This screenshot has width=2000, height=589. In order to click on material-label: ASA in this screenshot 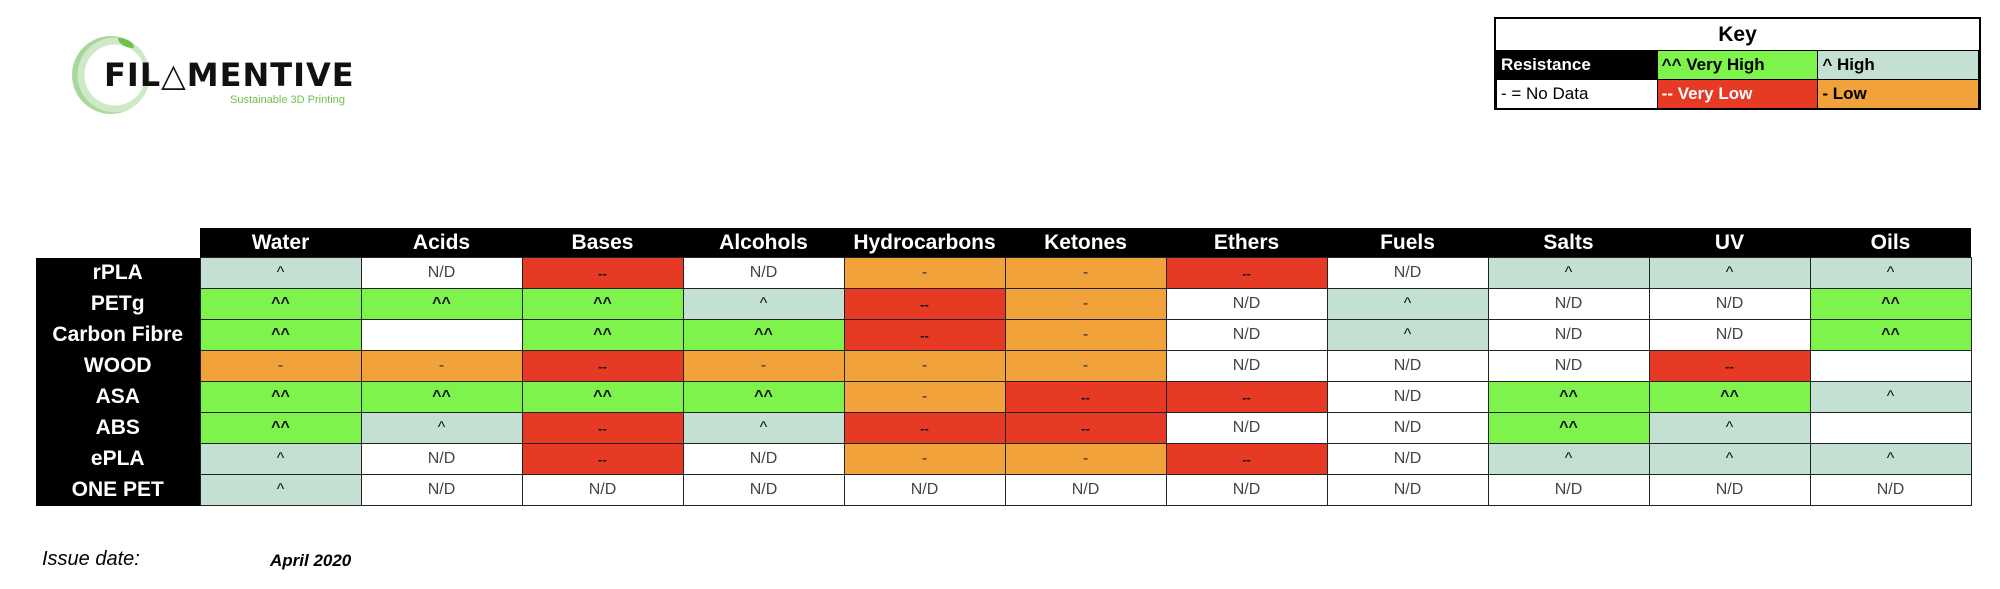, I will do `click(118, 397)`.